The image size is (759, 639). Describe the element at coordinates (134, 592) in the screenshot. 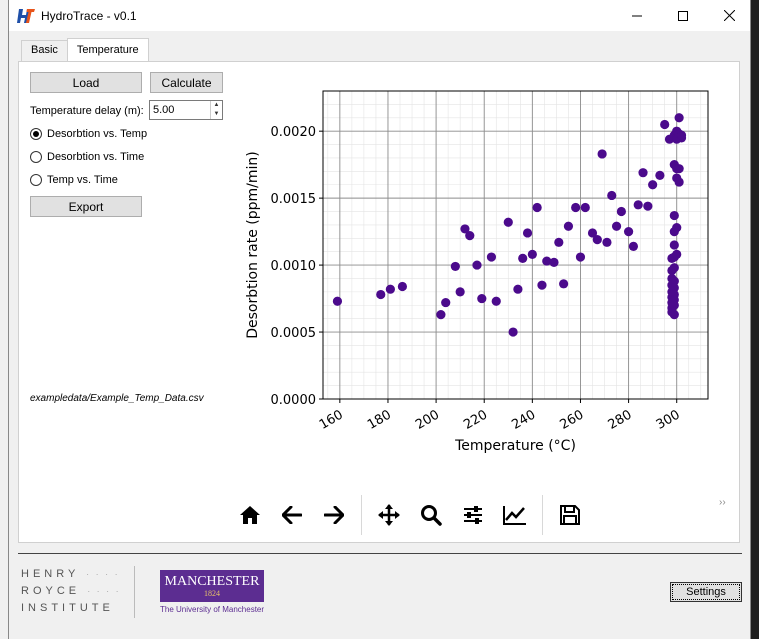

I see `footer-separator` at that location.